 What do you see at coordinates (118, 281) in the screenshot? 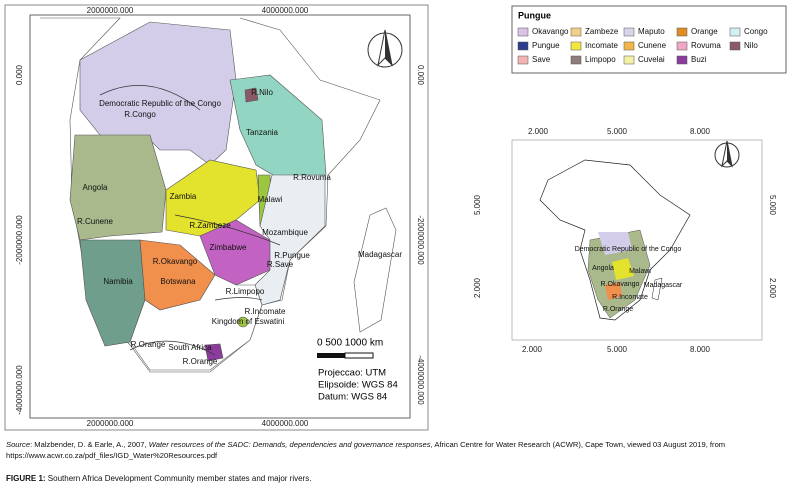
I see `map-label: Namibia` at bounding box center [118, 281].